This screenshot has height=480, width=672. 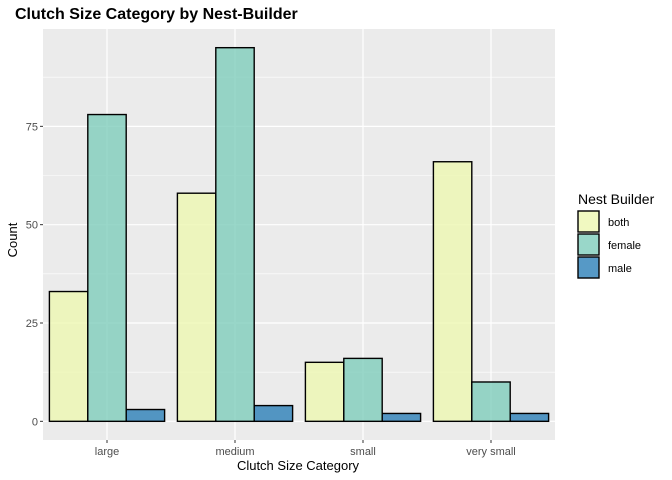 I want to click on y-axis: 0 25 50 75, so click(x=34, y=274).